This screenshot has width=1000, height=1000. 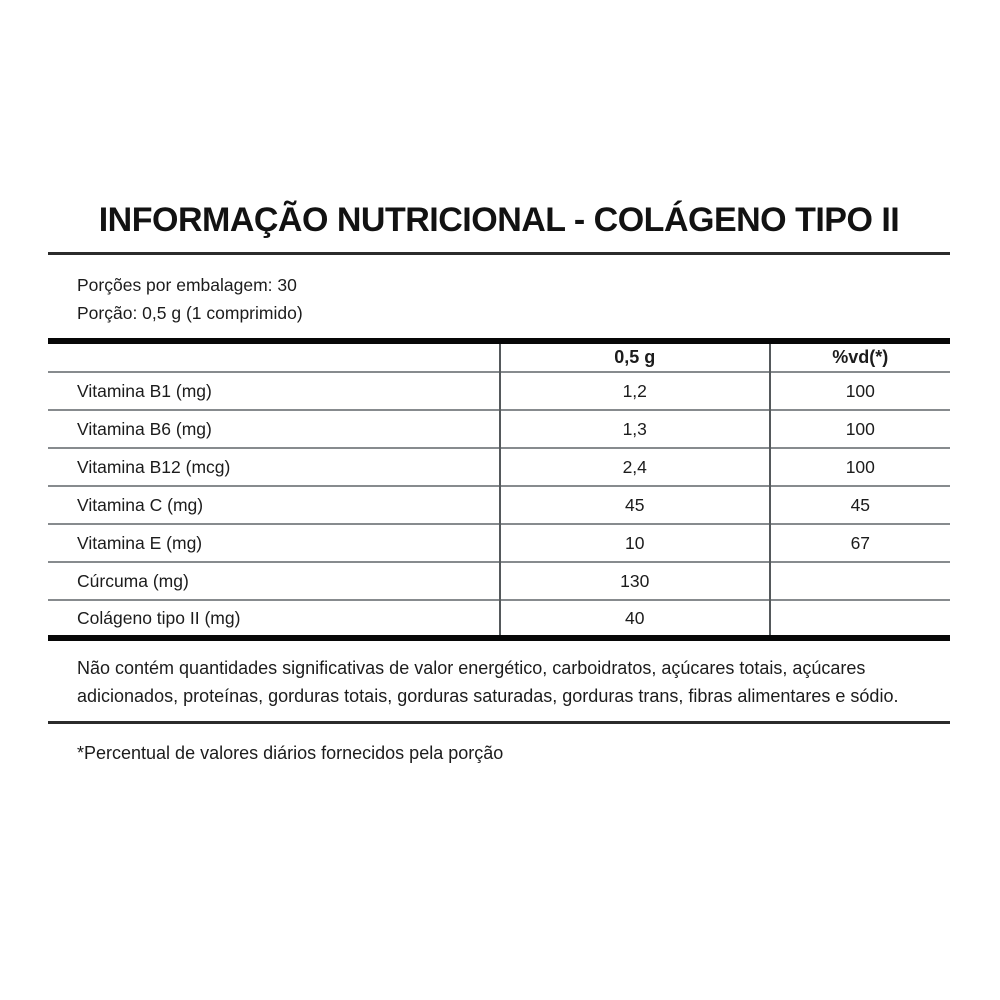 What do you see at coordinates (634, 619) in the screenshot?
I see `amount-cell: 40` at bounding box center [634, 619].